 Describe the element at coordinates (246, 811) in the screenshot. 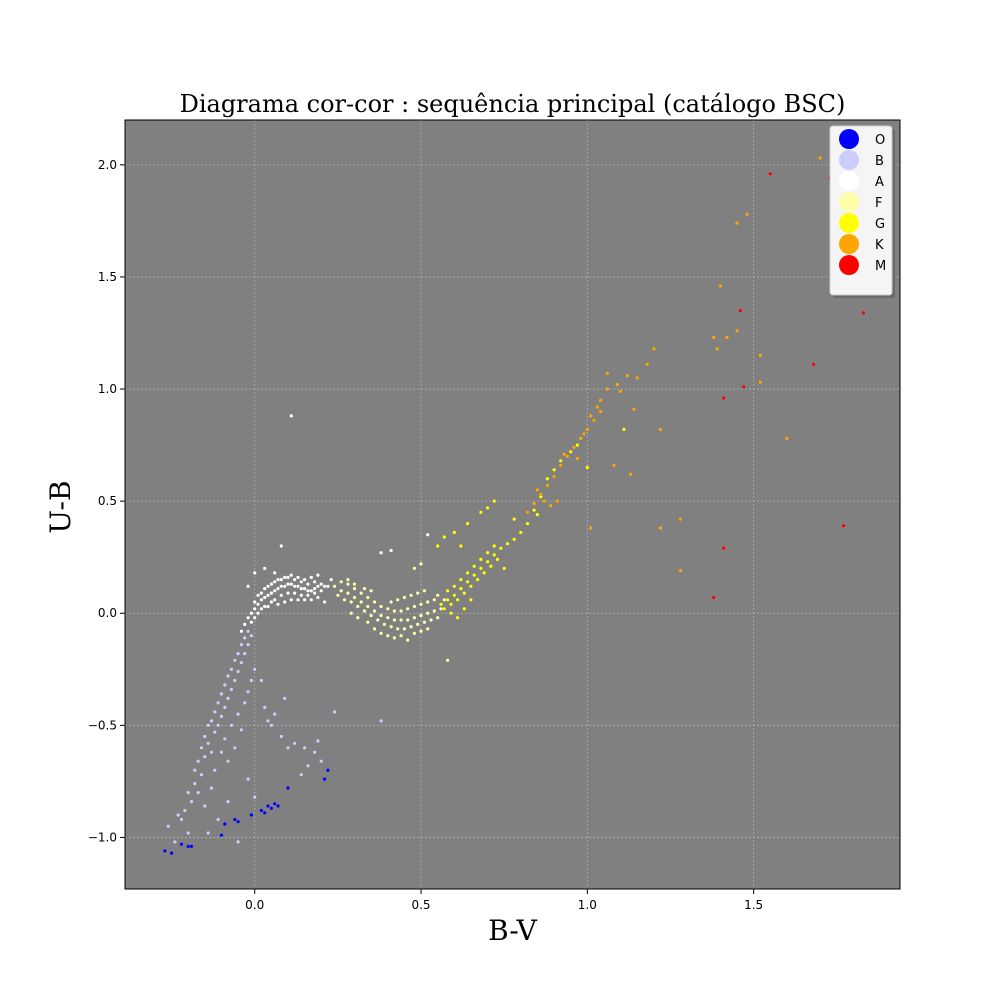

I see `series-O` at that location.